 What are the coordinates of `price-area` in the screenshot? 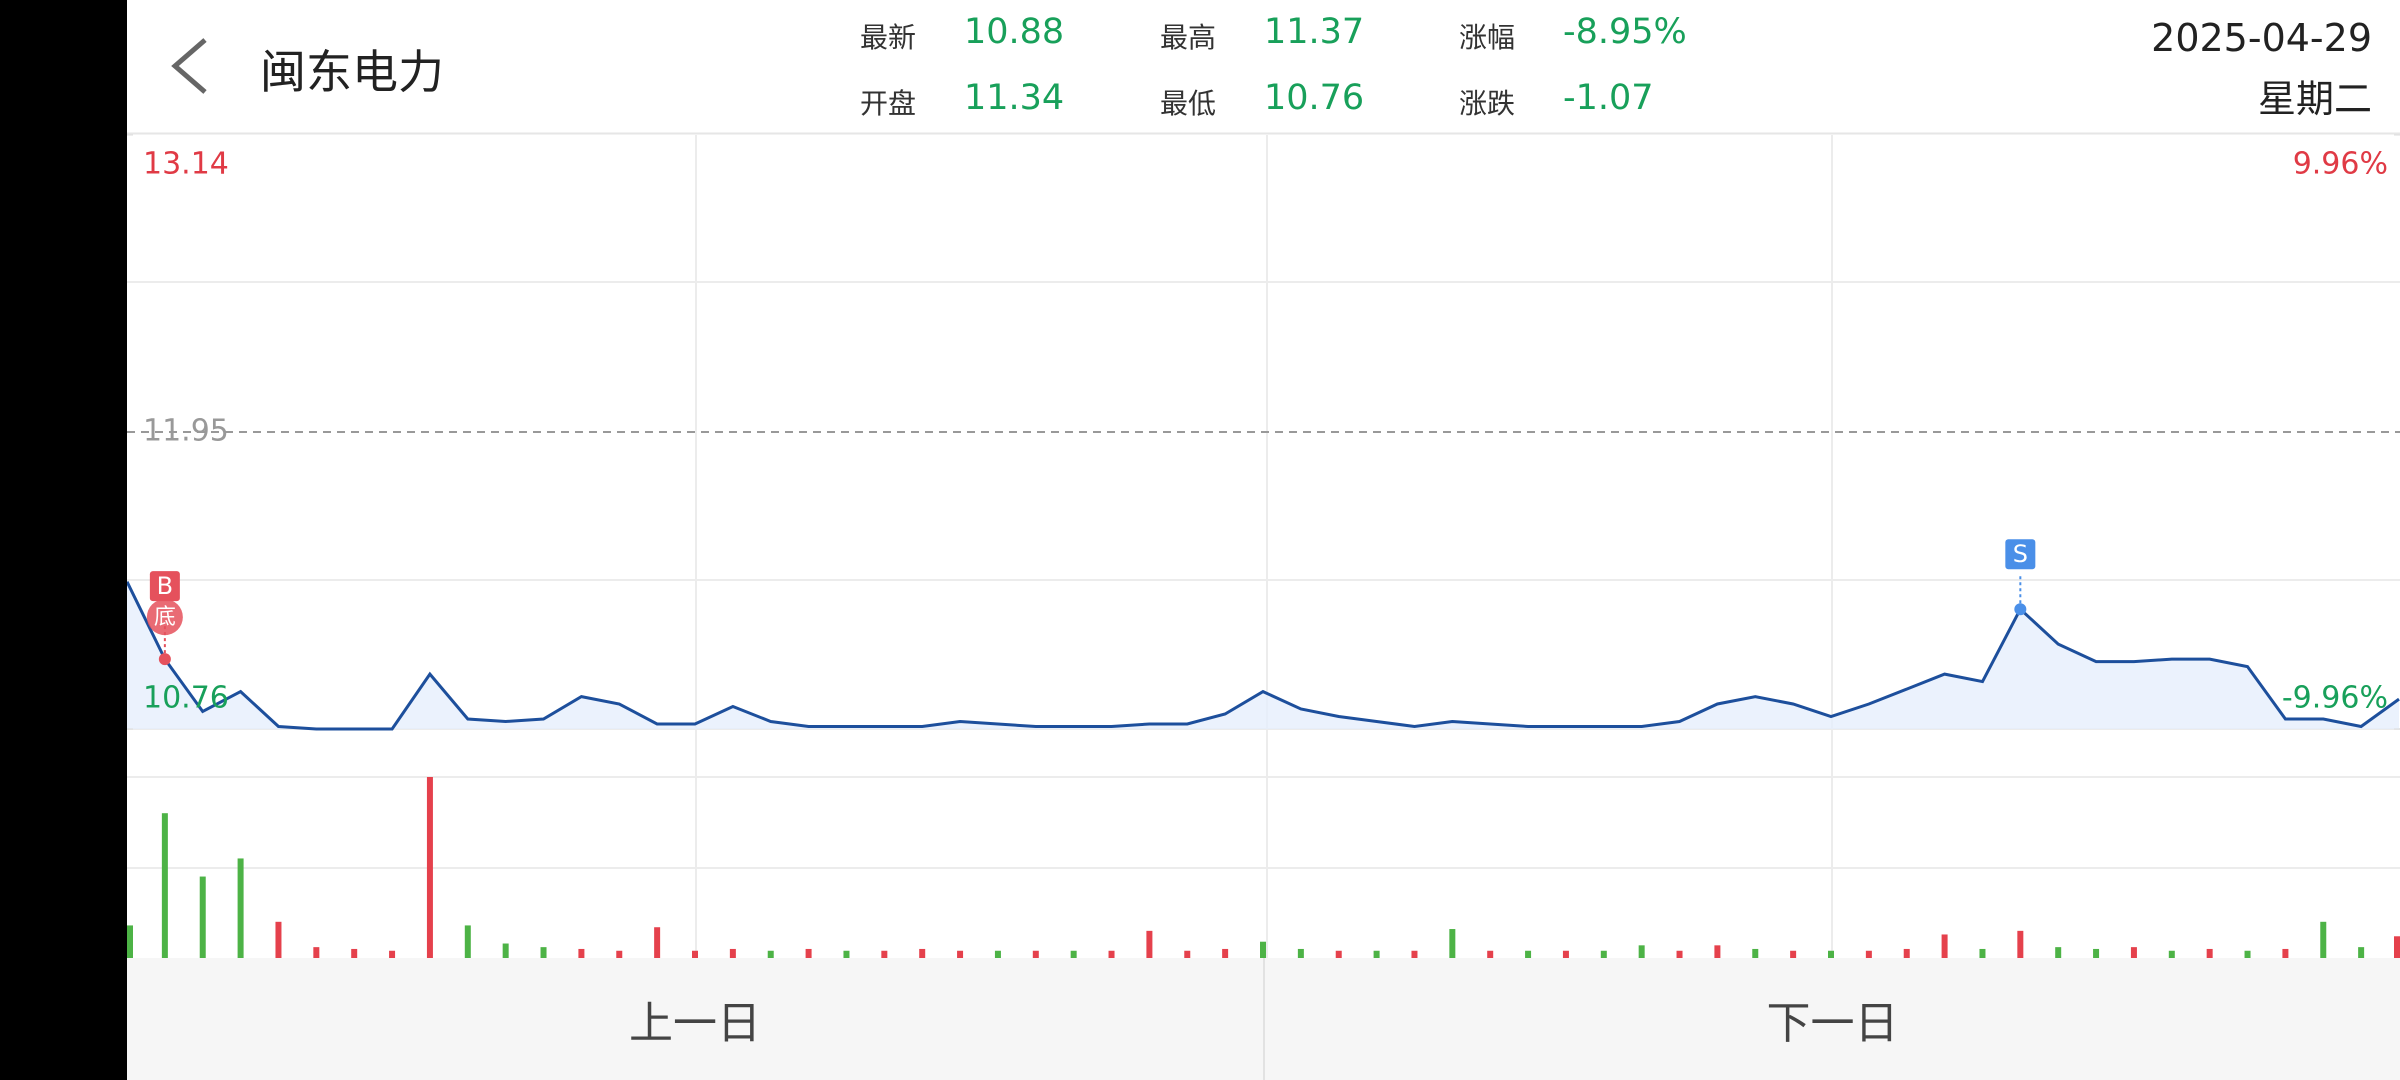 It's located at (1263, 655).